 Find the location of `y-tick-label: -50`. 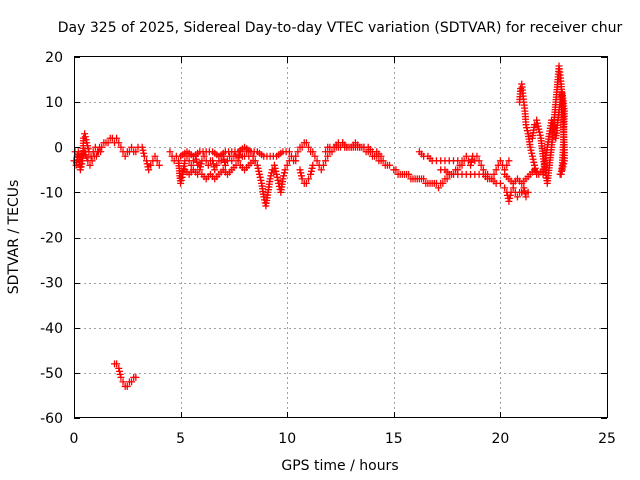

y-tick-label: -50 is located at coordinates (51, 374).